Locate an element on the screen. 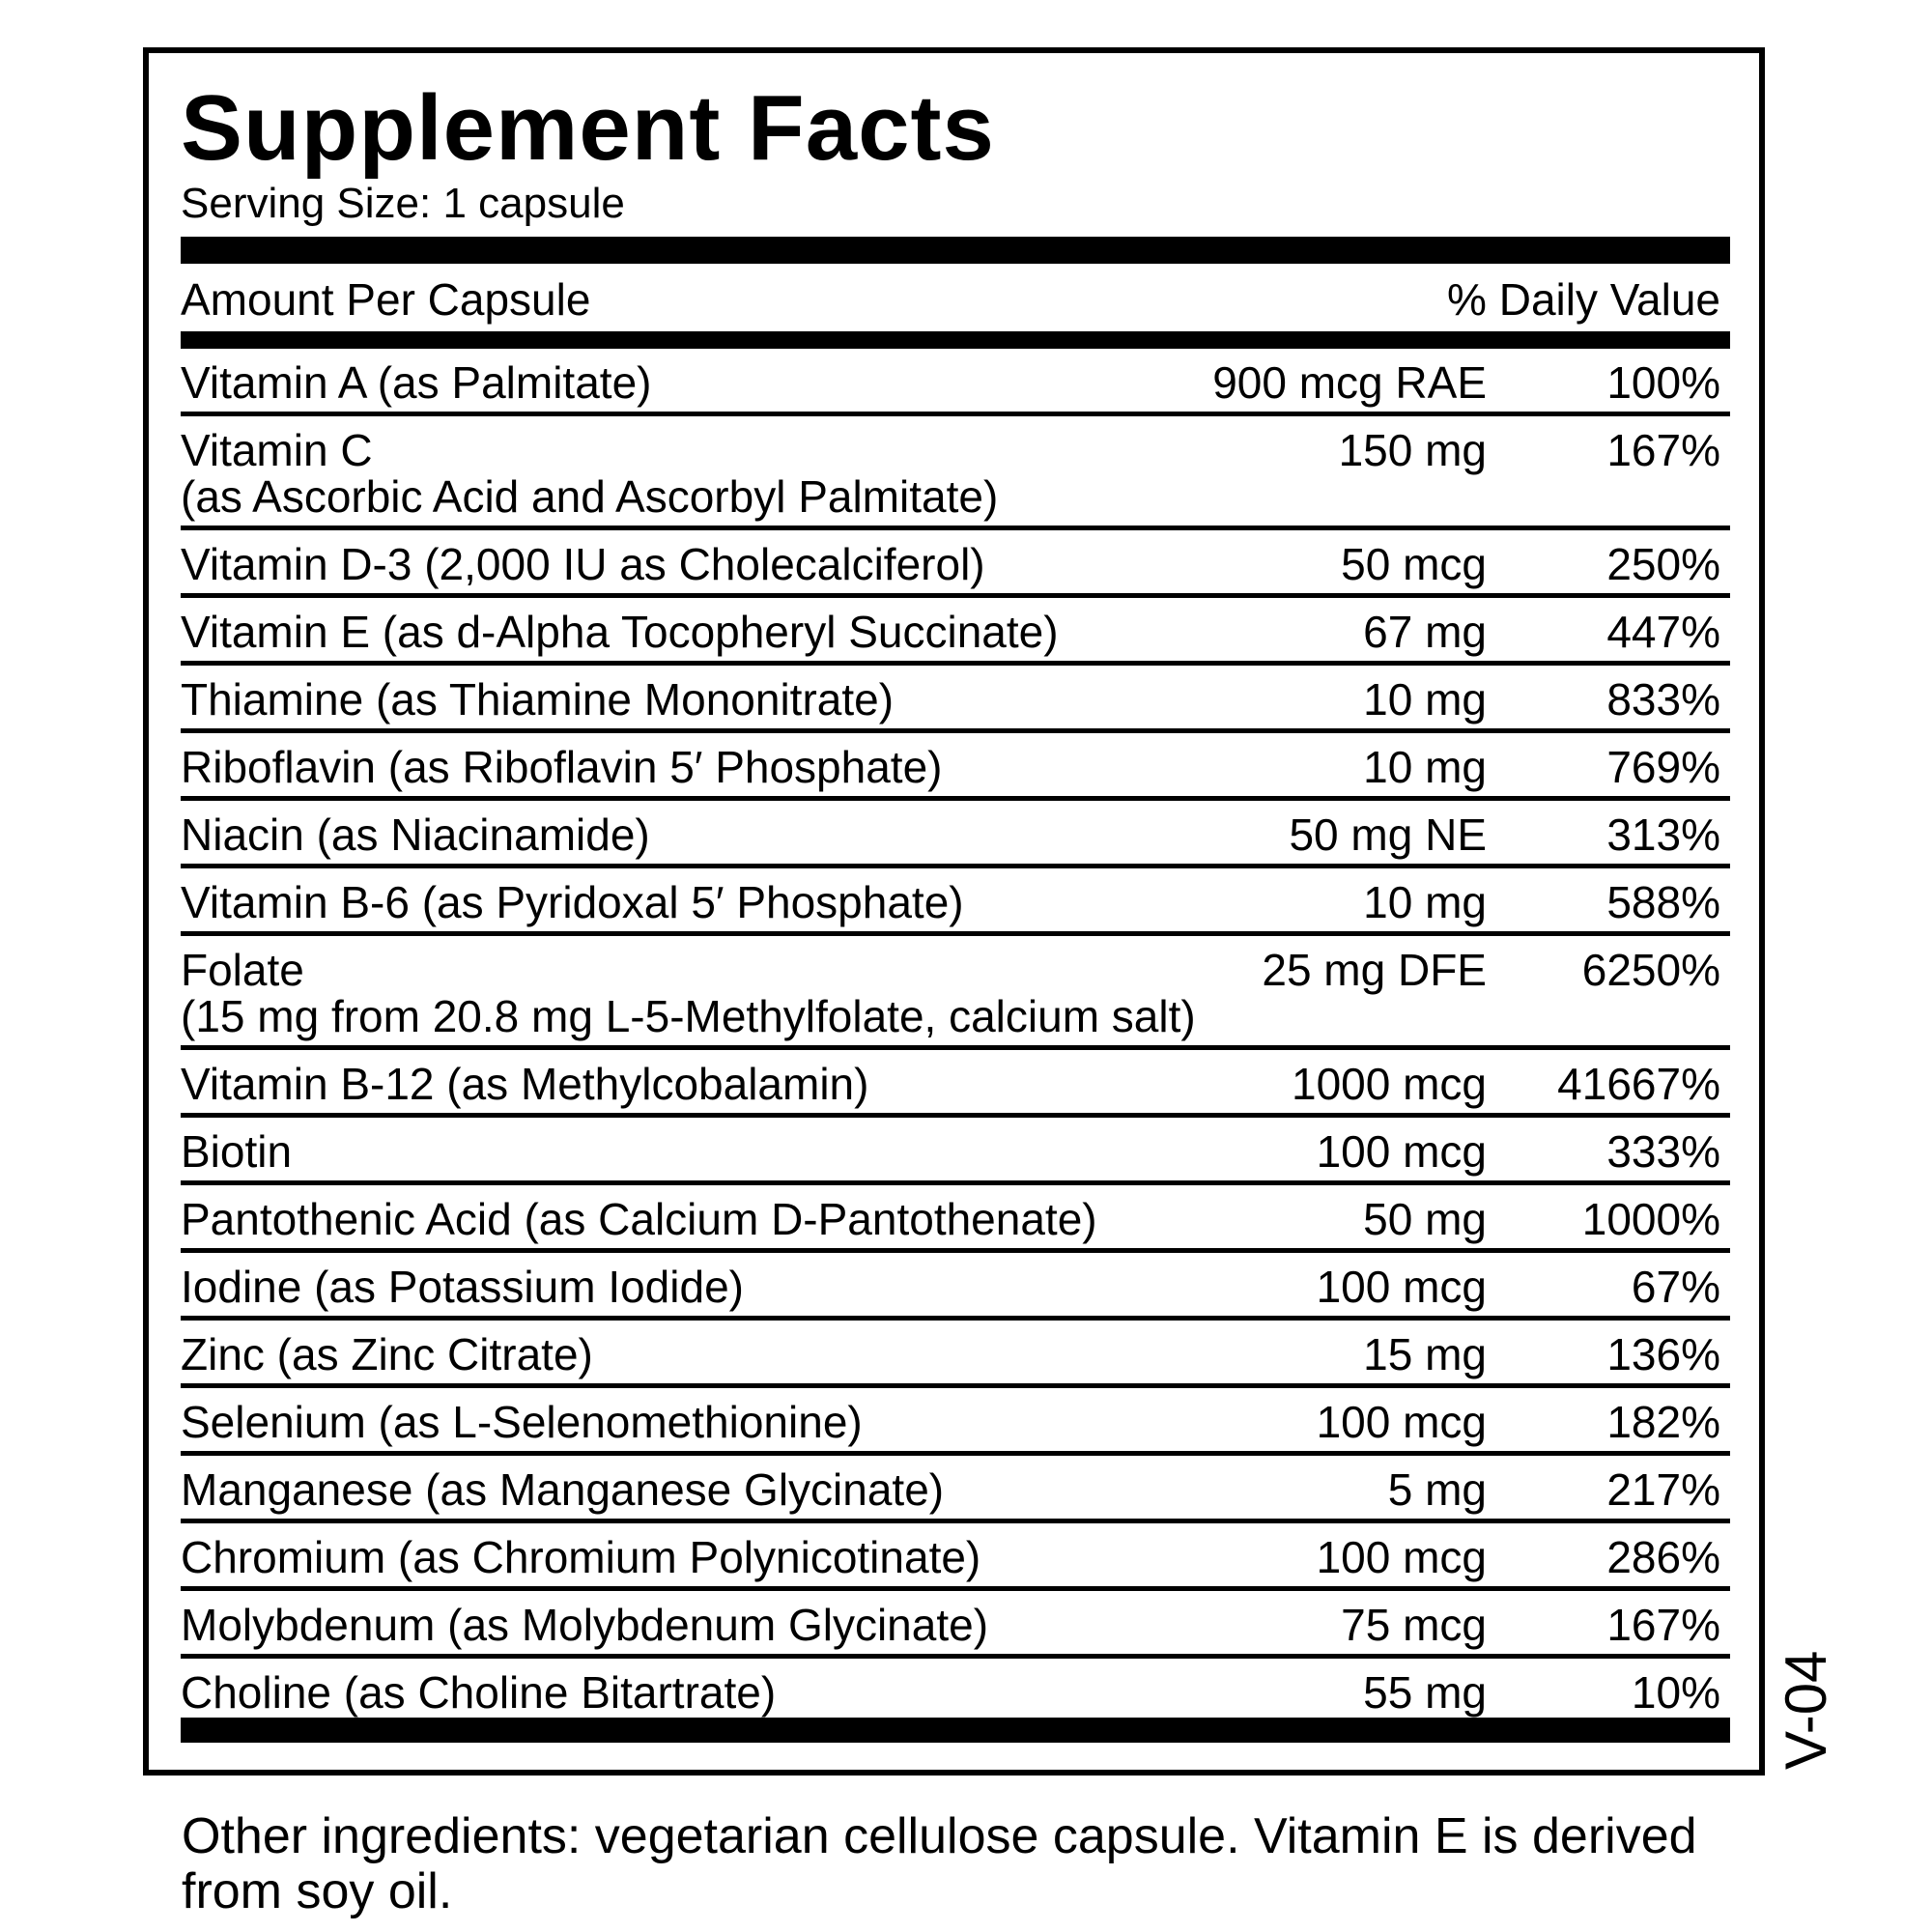 The image size is (1932, 1932). nutrient-name: Selenium (as L-Selenomethionine) is located at coordinates (522, 1422).